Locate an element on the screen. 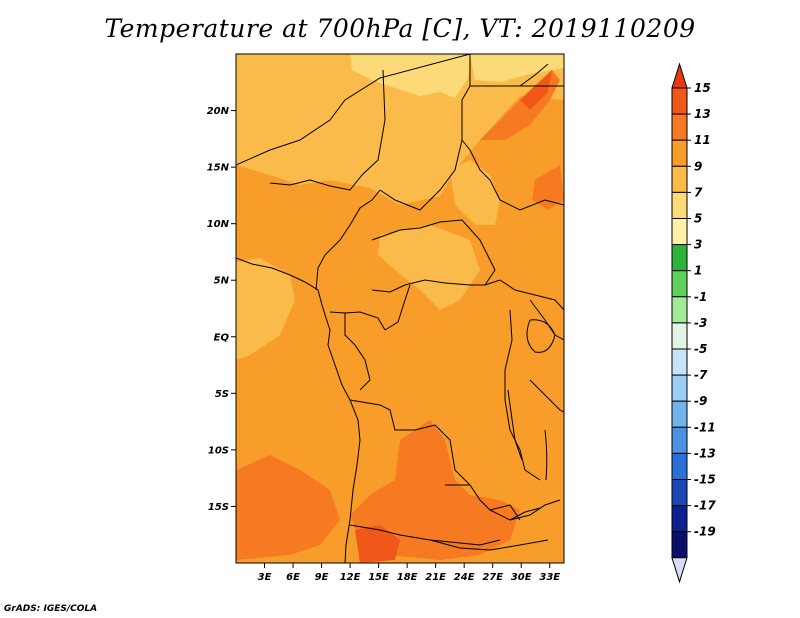  lon-tick-label: 15E is located at coordinates (378, 577).